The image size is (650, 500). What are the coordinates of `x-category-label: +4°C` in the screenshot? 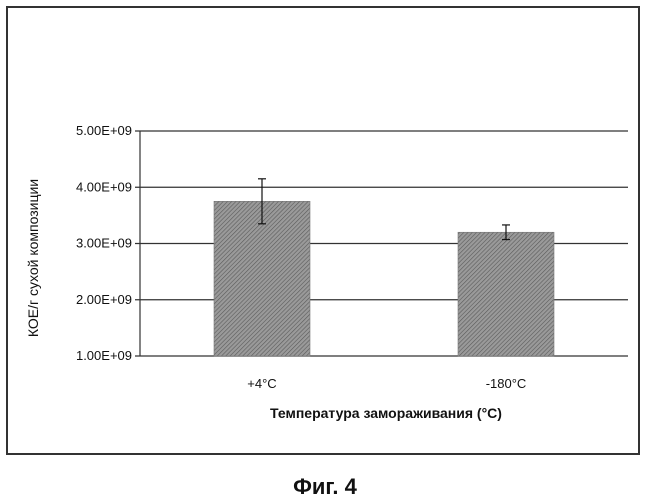 It's located at (261, 383).